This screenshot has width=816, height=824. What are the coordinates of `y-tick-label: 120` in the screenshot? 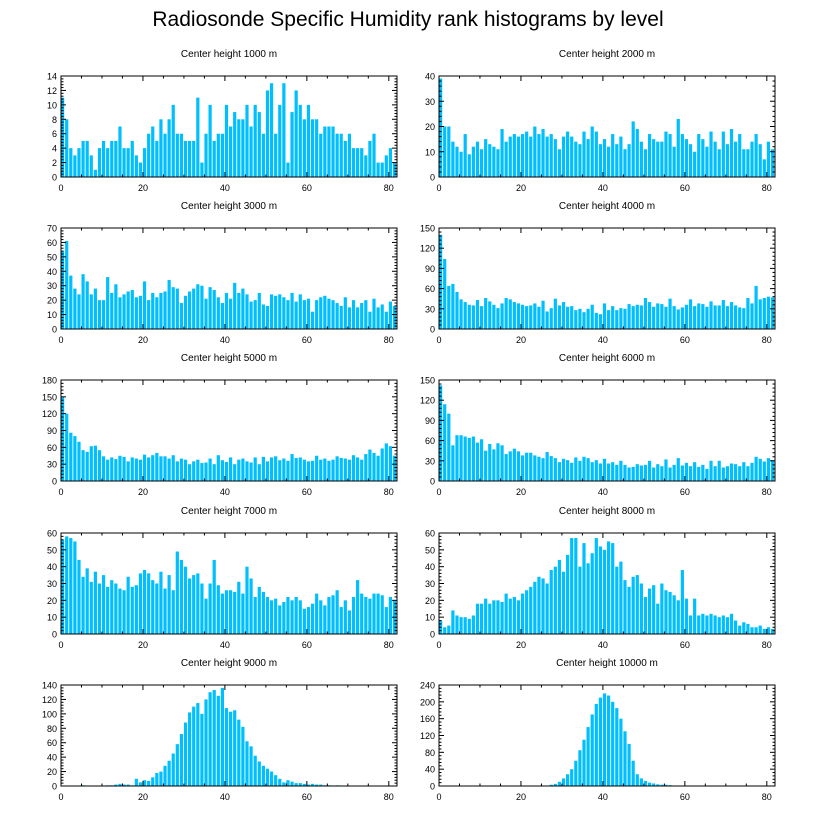 It's located at (427, 401).